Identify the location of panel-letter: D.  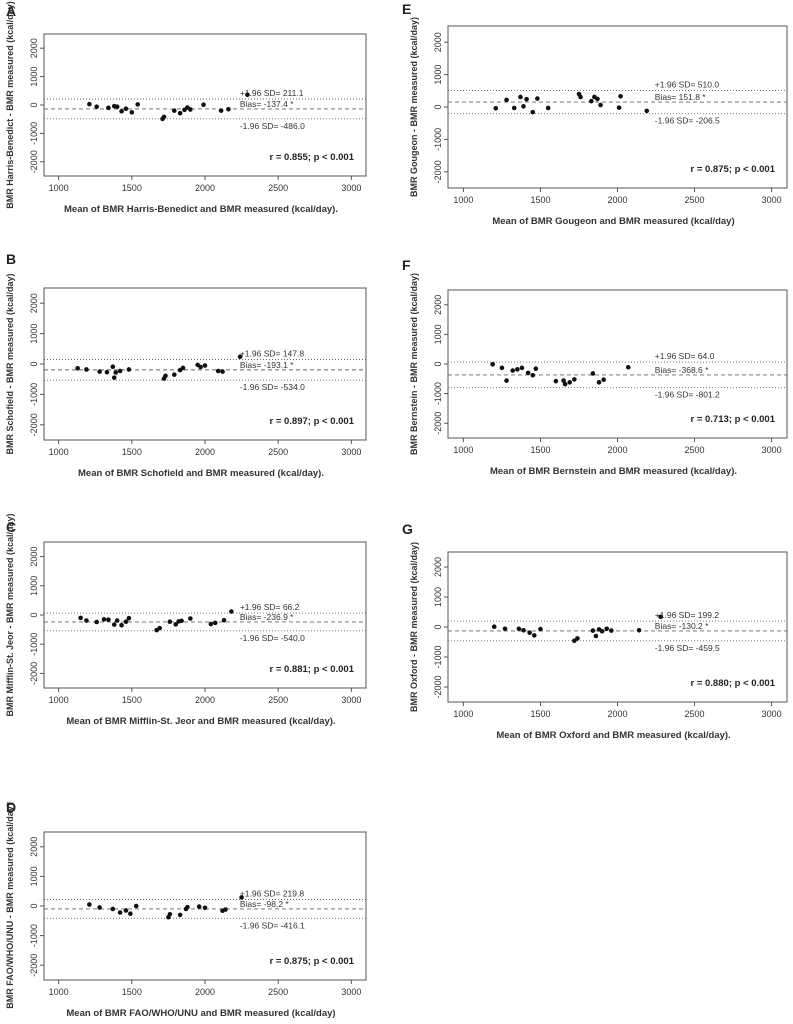
(11, 807).